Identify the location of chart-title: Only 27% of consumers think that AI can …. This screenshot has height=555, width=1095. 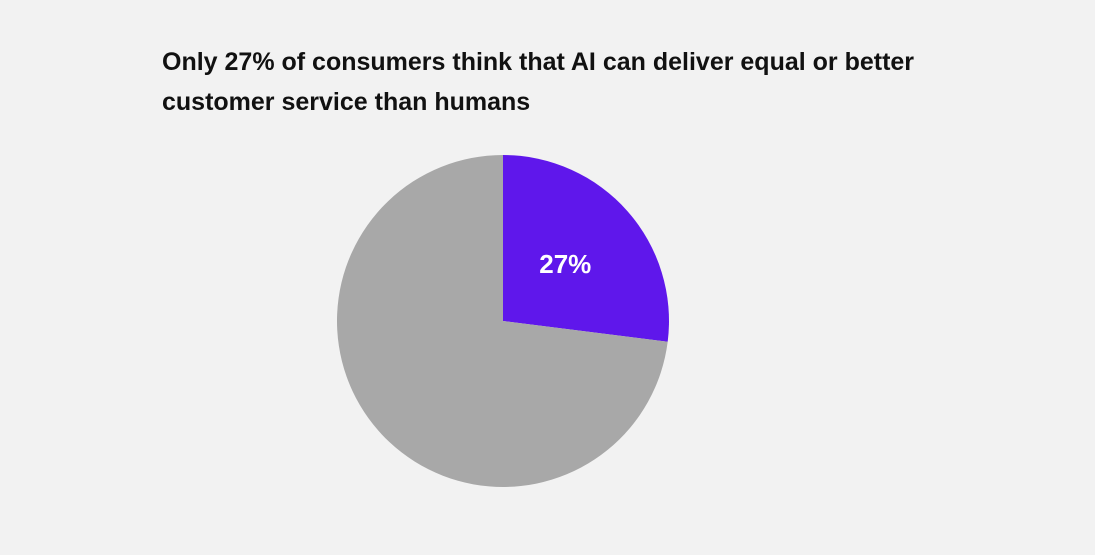
(538, 82).